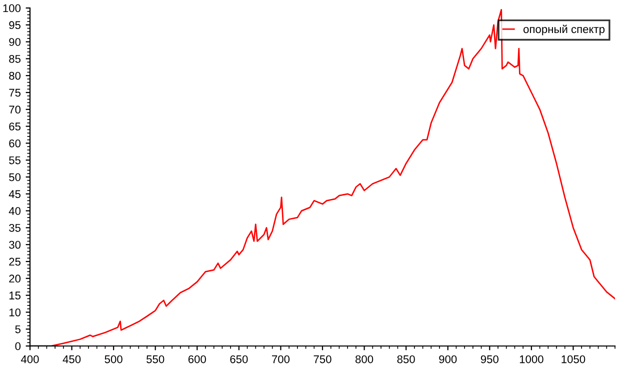  I want to click on x-tick-label: 600, so click(197, 359).